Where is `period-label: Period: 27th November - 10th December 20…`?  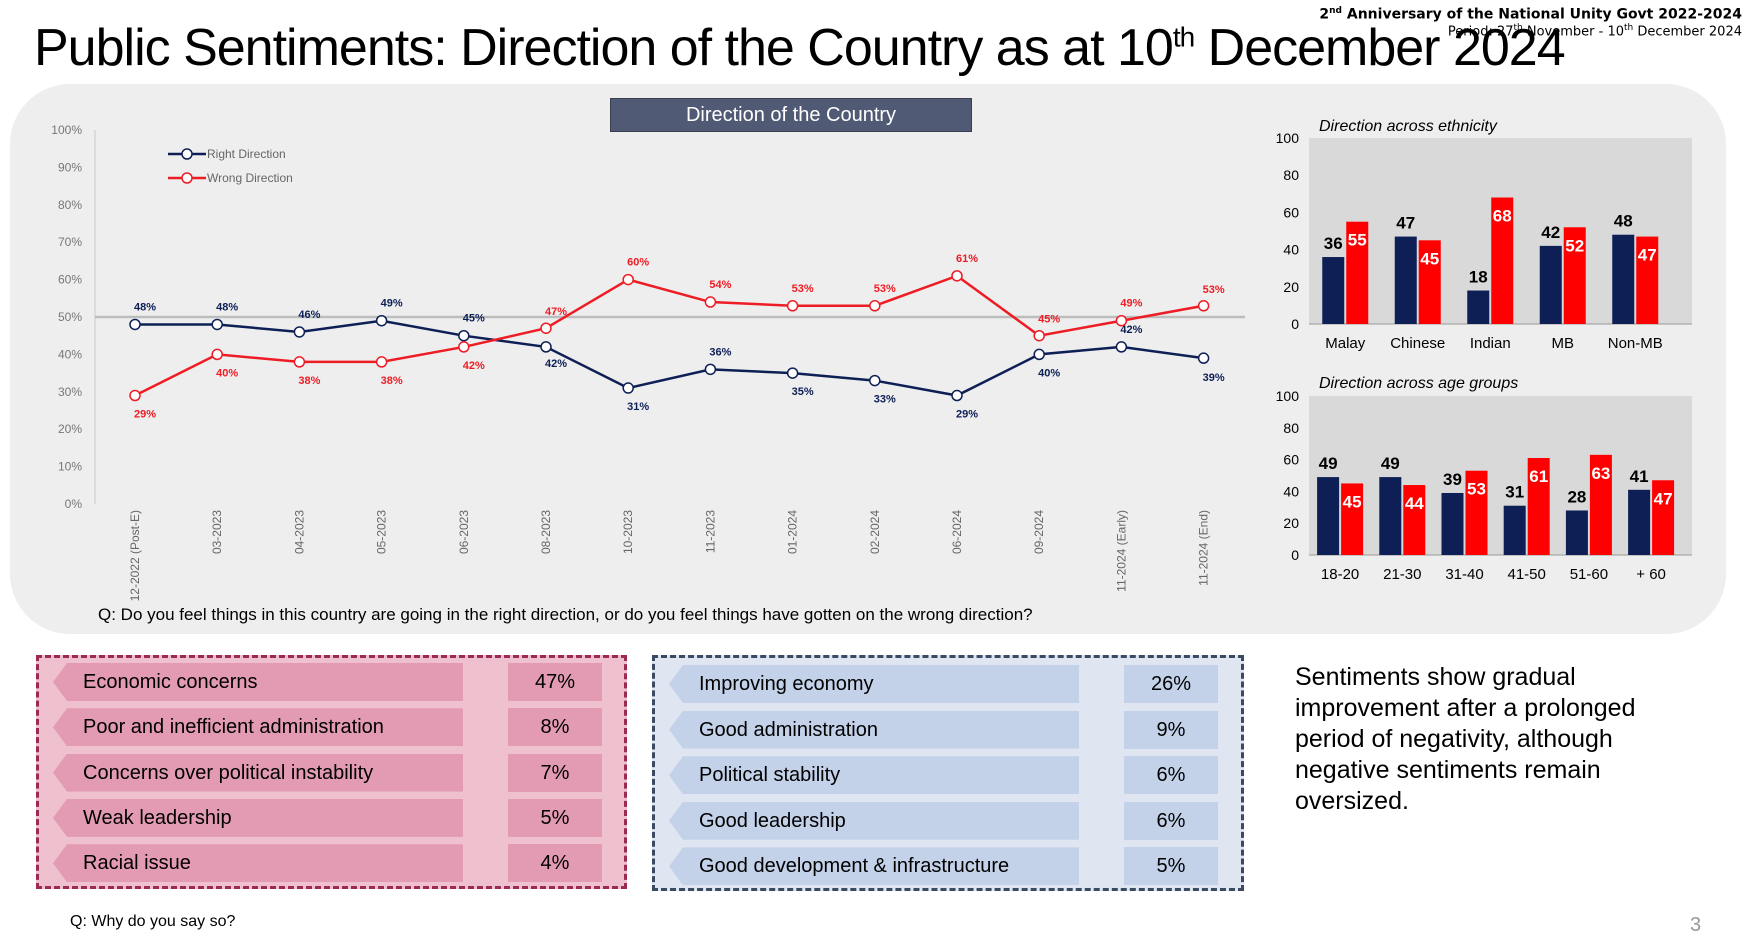
period-label: Period: 27th November - 10th December 20… is located at coordinates (1594, 30).